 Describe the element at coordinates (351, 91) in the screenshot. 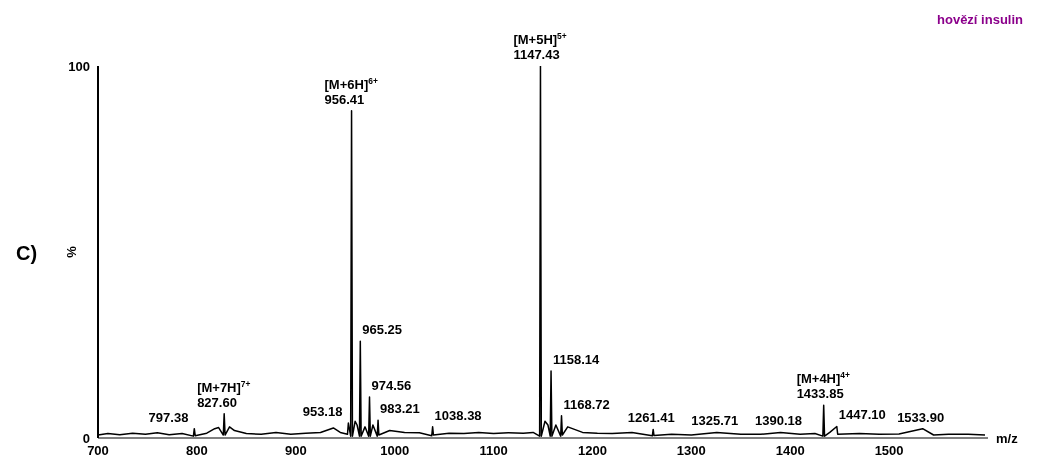

I see `annotation: [M+6H]$^{6+}$ 956.41` at that location.